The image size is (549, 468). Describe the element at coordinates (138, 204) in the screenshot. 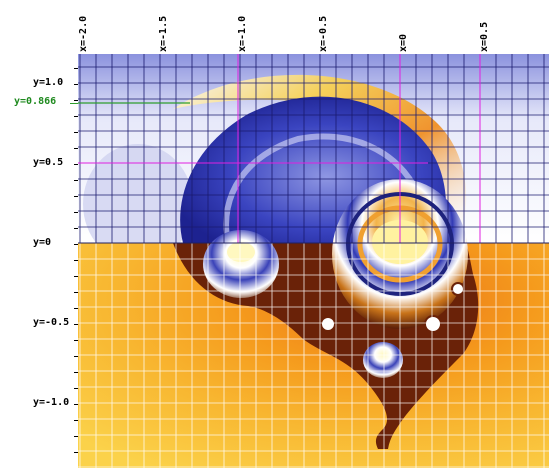

I see `speckle-region` at that location.